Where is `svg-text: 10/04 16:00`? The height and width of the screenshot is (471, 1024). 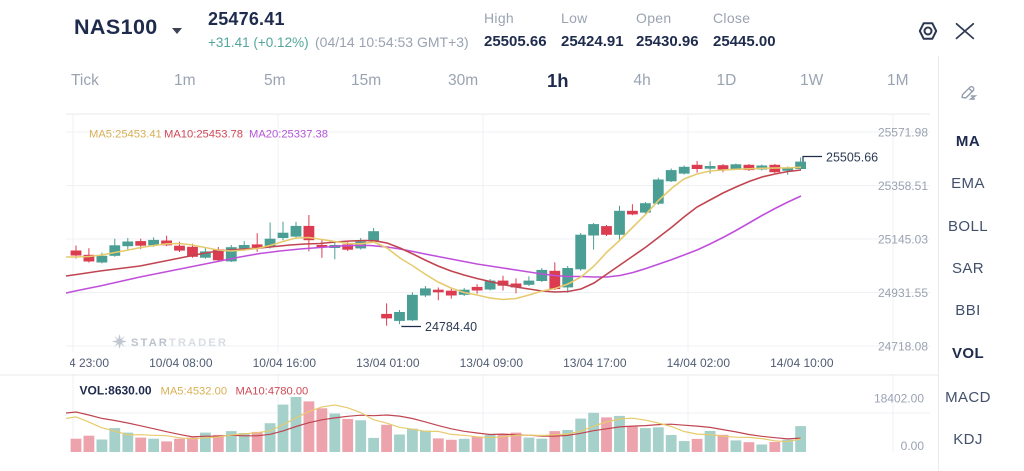 svg-text: 10/04 16:00 is located at coordinates (285, 363).